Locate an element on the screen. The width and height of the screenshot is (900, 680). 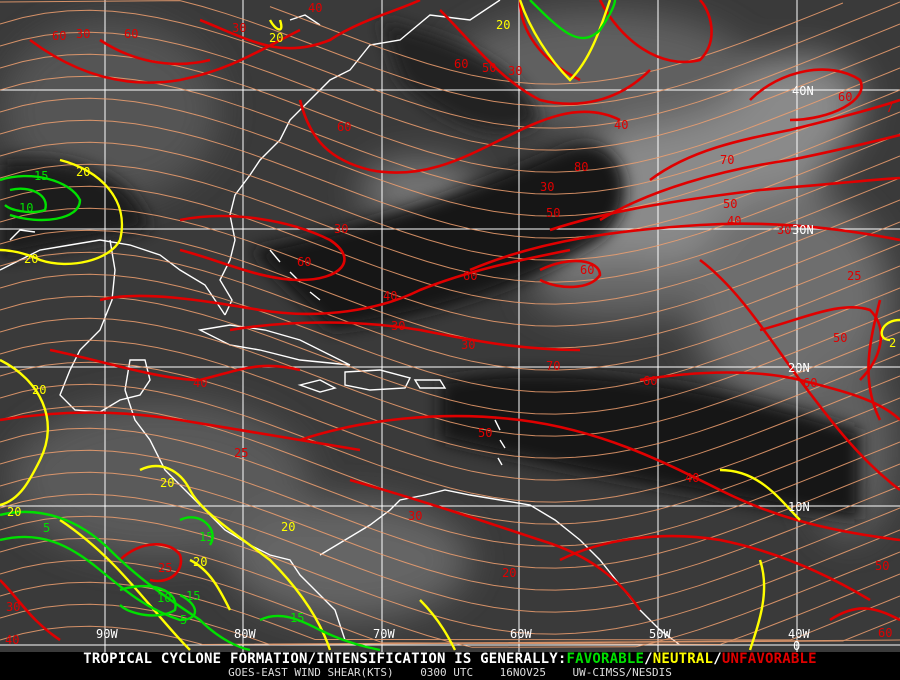
product-credit: UW-CIMSS/NESDIS is located at coordinates (622, 672).